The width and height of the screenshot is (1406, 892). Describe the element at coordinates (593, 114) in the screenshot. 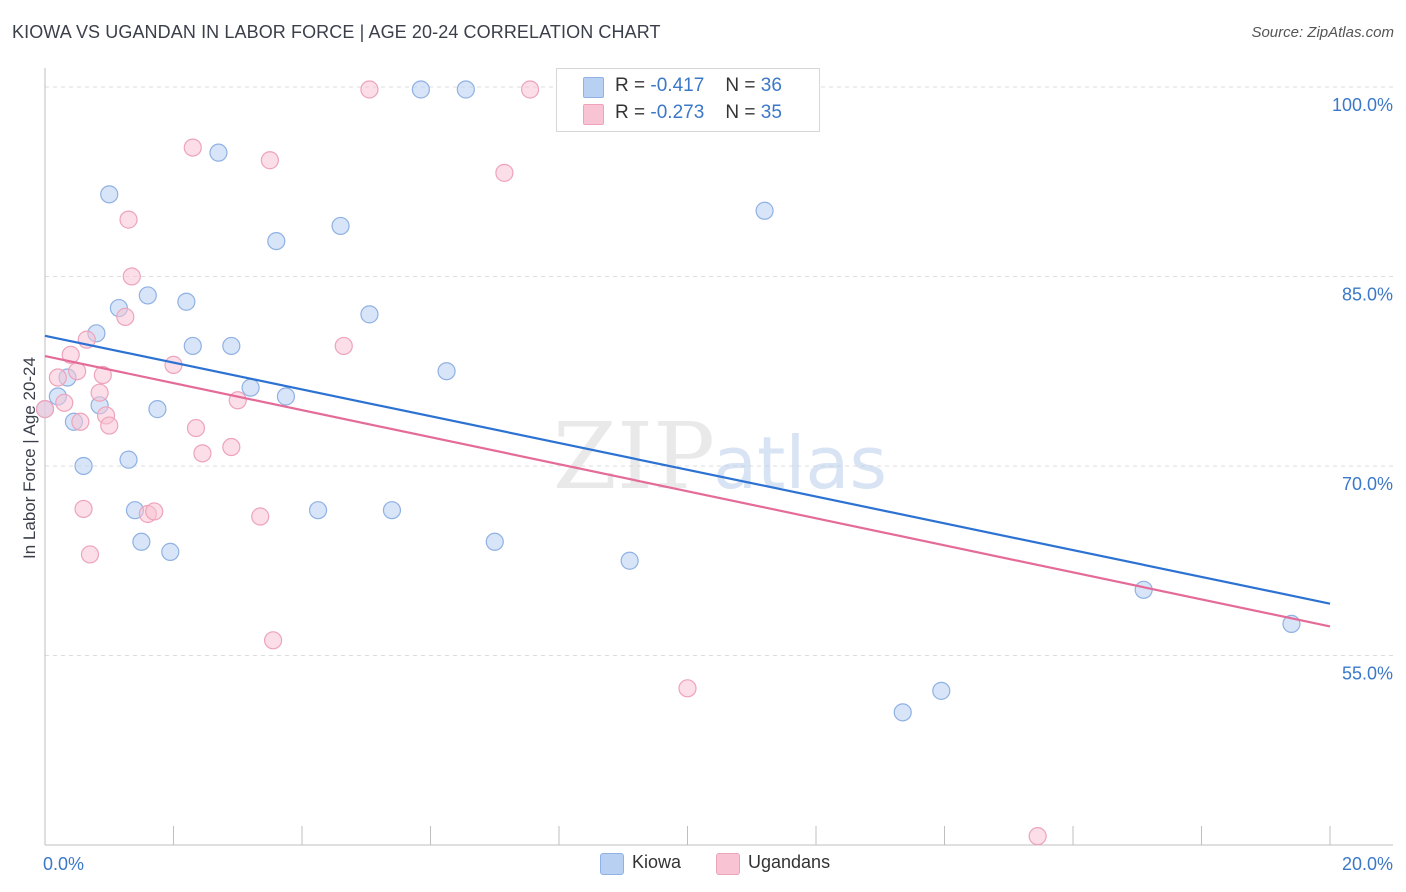

I see `ugandans-swatch` at that location.